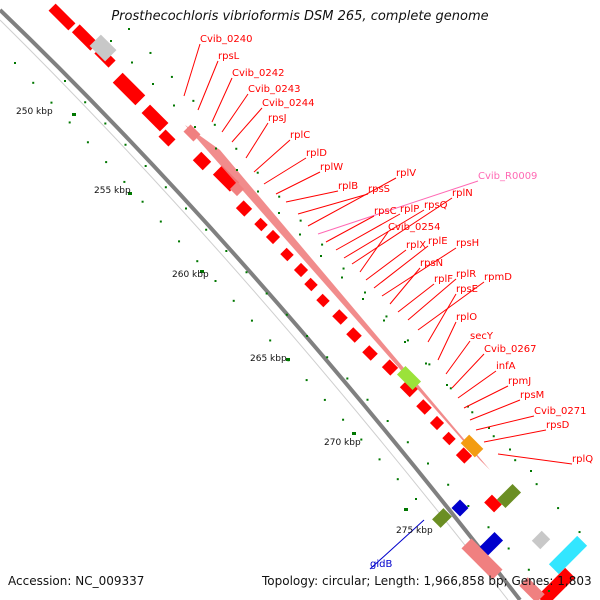  What do you see at coordinates (438, 241) in the screenshot?
I see `gene-label-rple: rplE` at bounding box center [438, 241].